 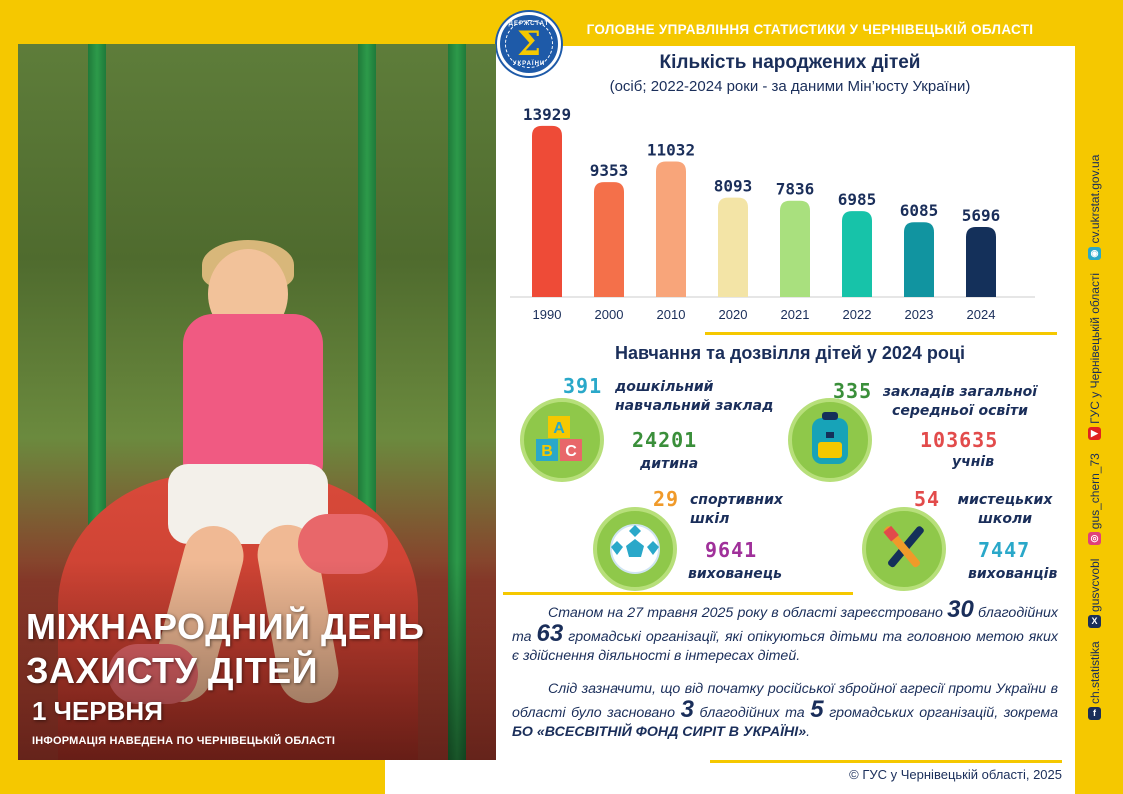 I want to click on social-instagram: ◎ gus_chern_73, so click(x=1094, y=499).